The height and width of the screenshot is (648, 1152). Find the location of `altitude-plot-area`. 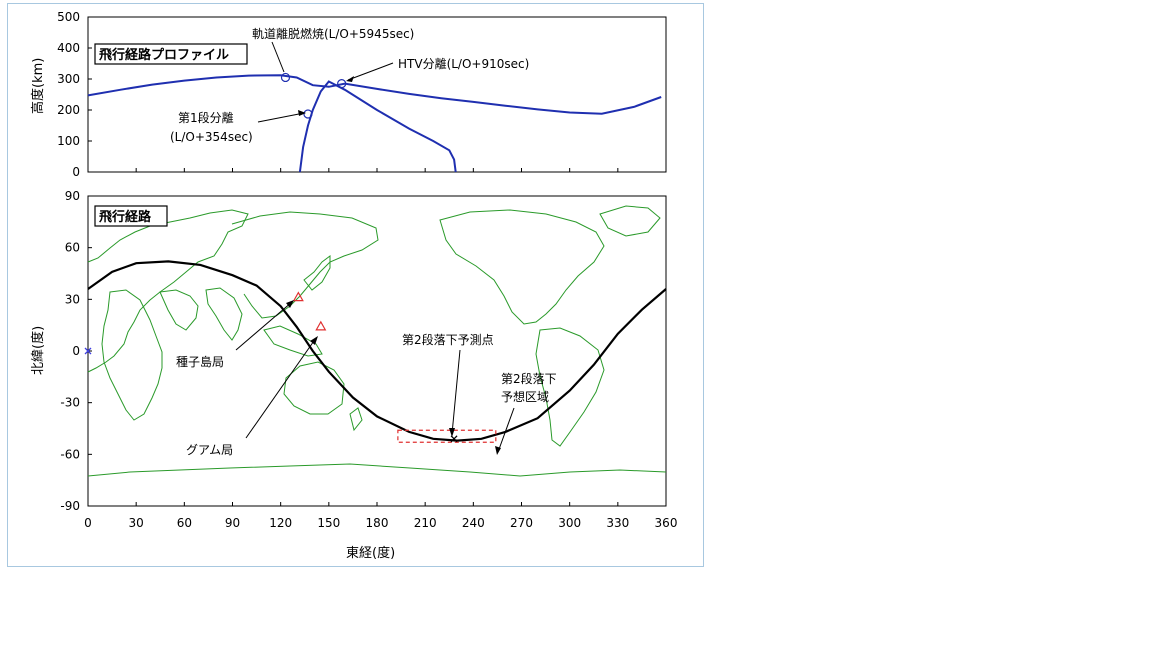

altitude-plot-area is located at coordinates (377, 94).